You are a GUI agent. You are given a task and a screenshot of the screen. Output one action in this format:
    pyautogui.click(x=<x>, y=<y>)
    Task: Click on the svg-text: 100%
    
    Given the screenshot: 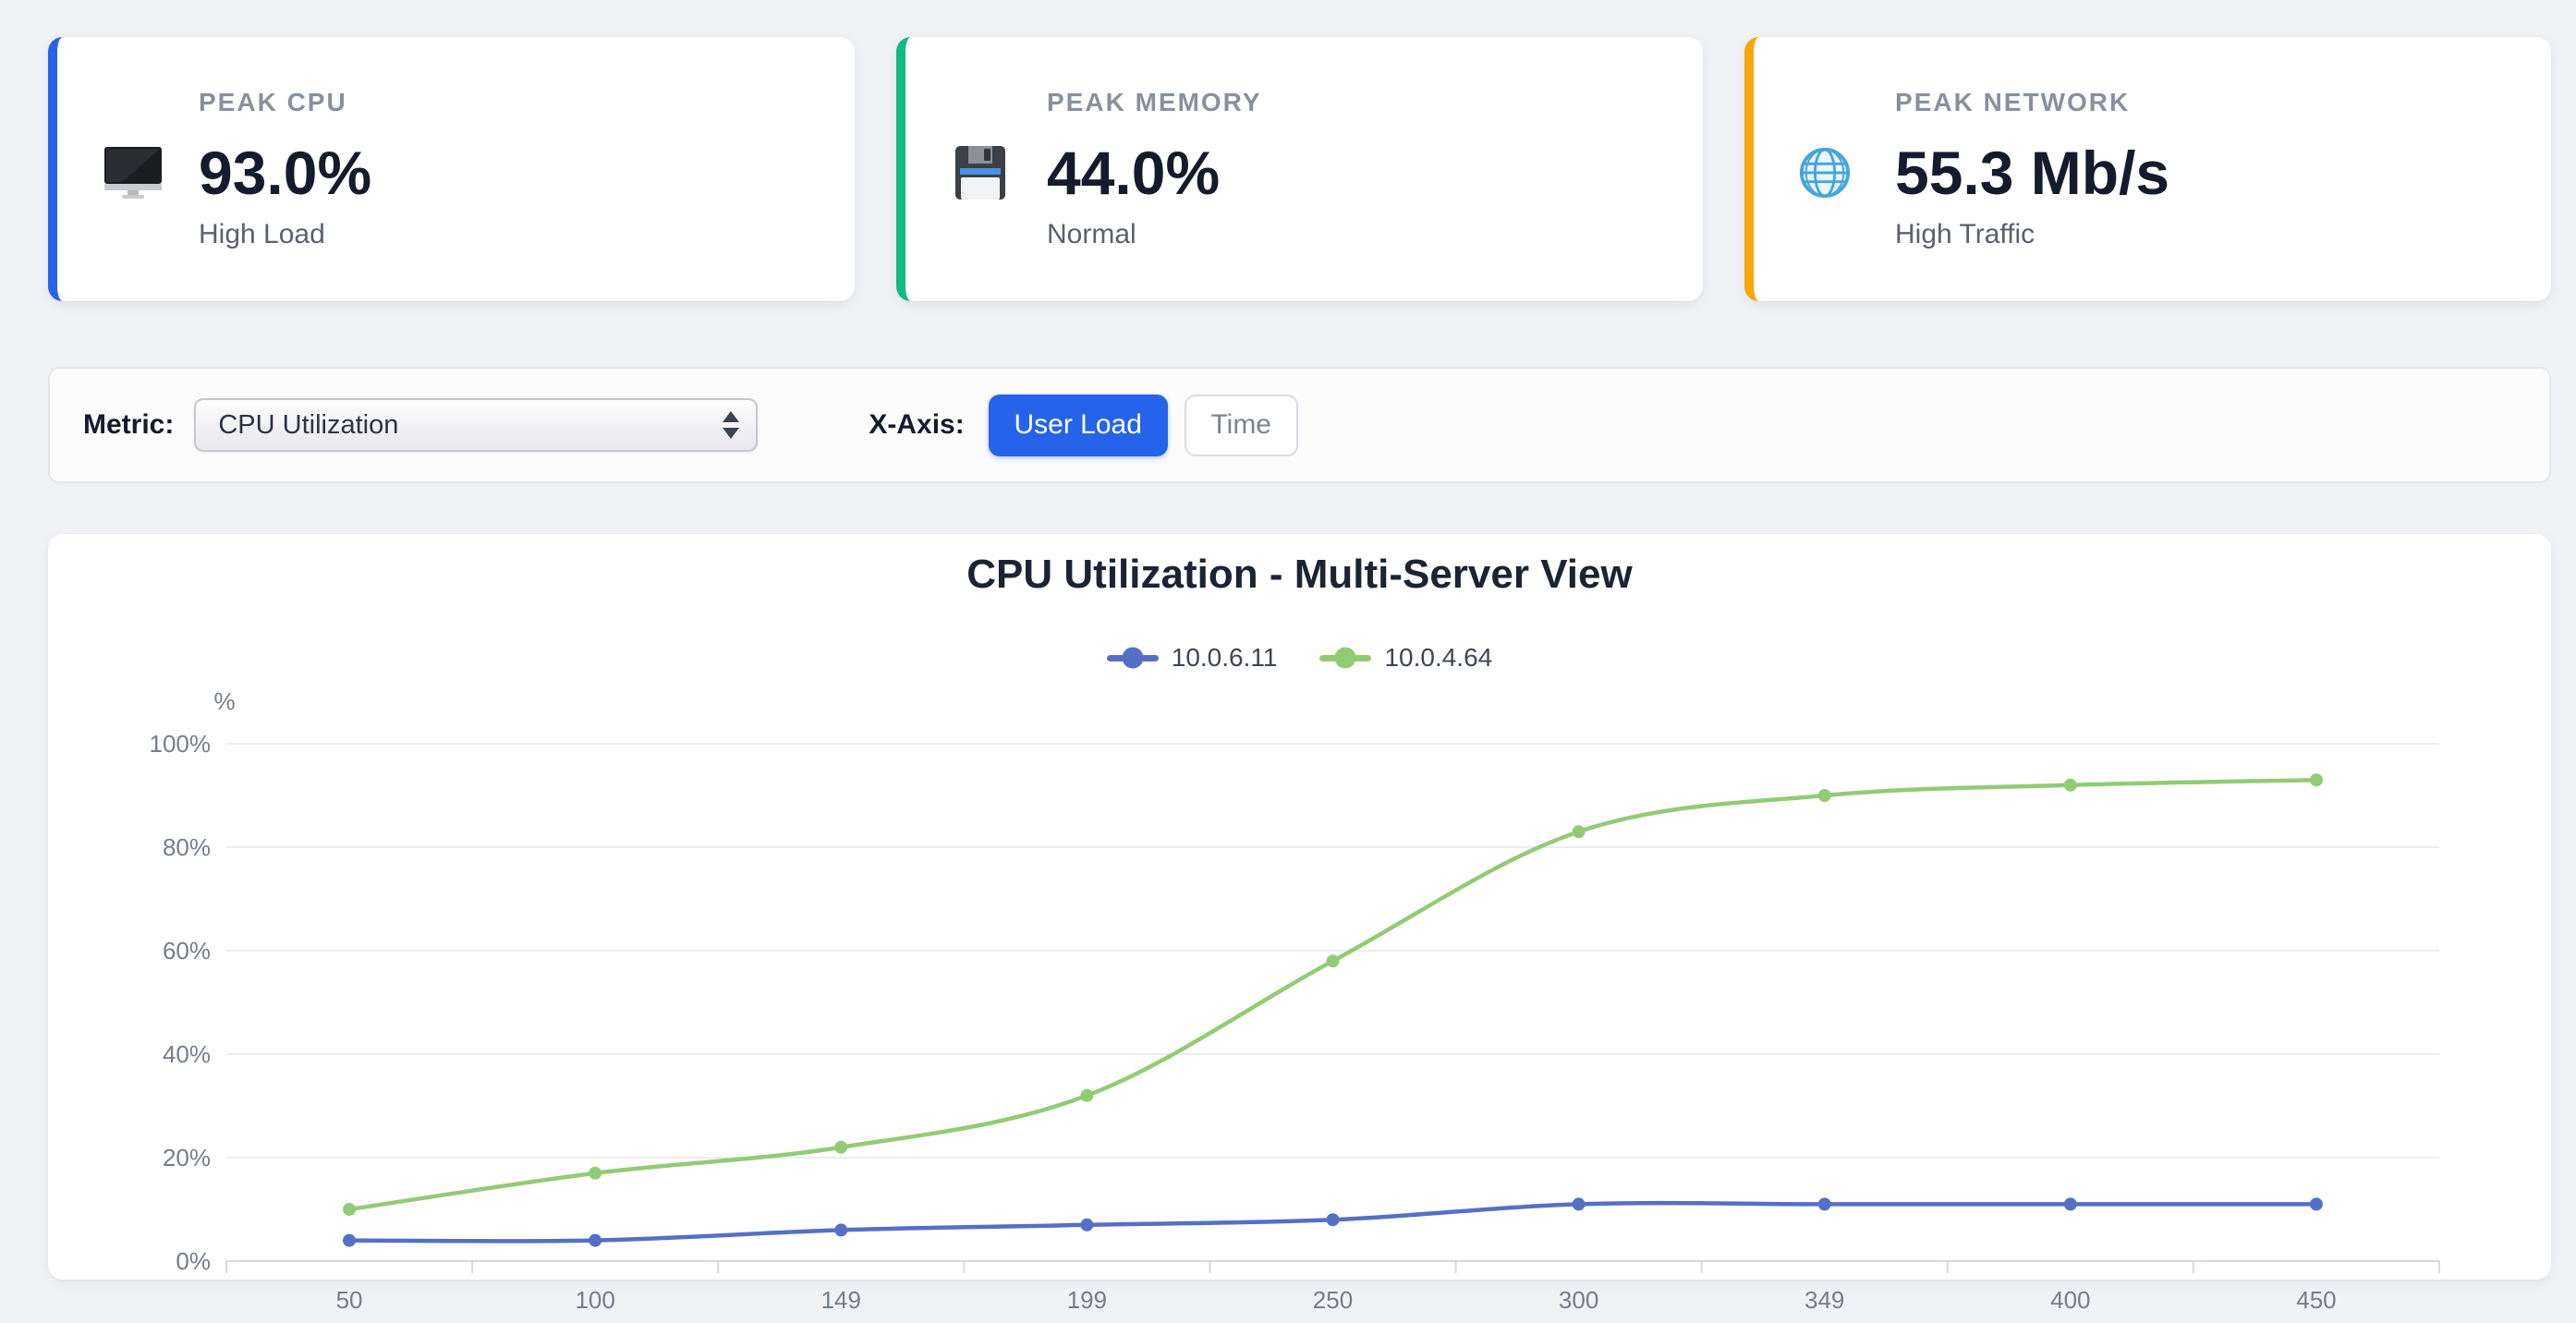 What is the action you would take?
    pyautogui.click(x=181, y=744)
    